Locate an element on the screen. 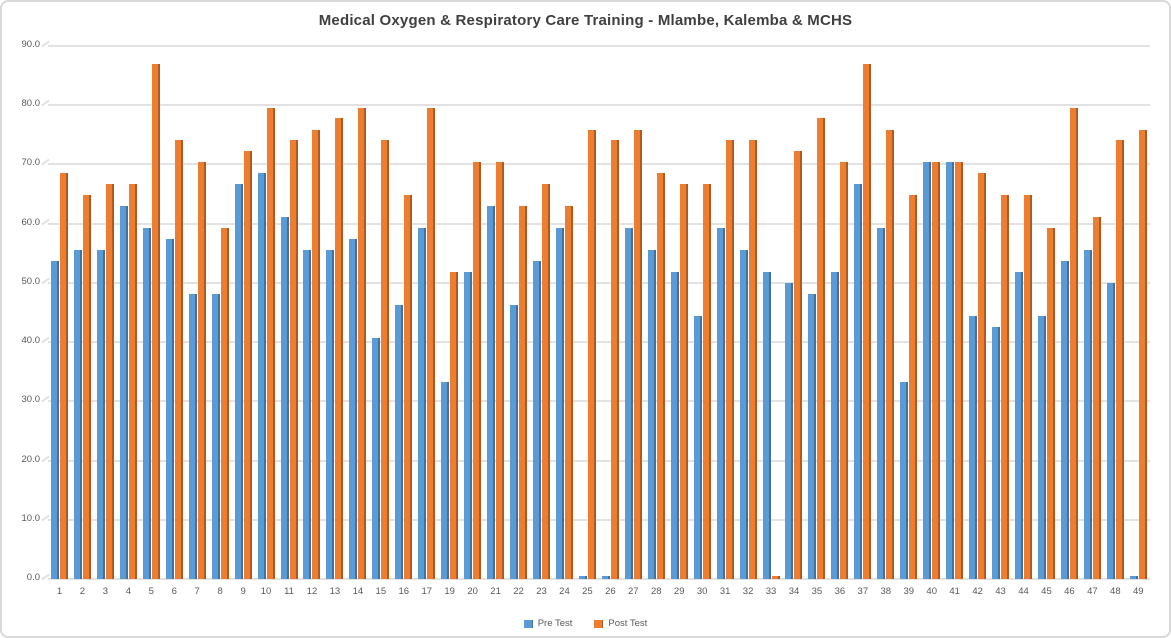 The height and width of the screenshot is (638, 1171). bar-group: 25 is located at coordinates (587, 321).